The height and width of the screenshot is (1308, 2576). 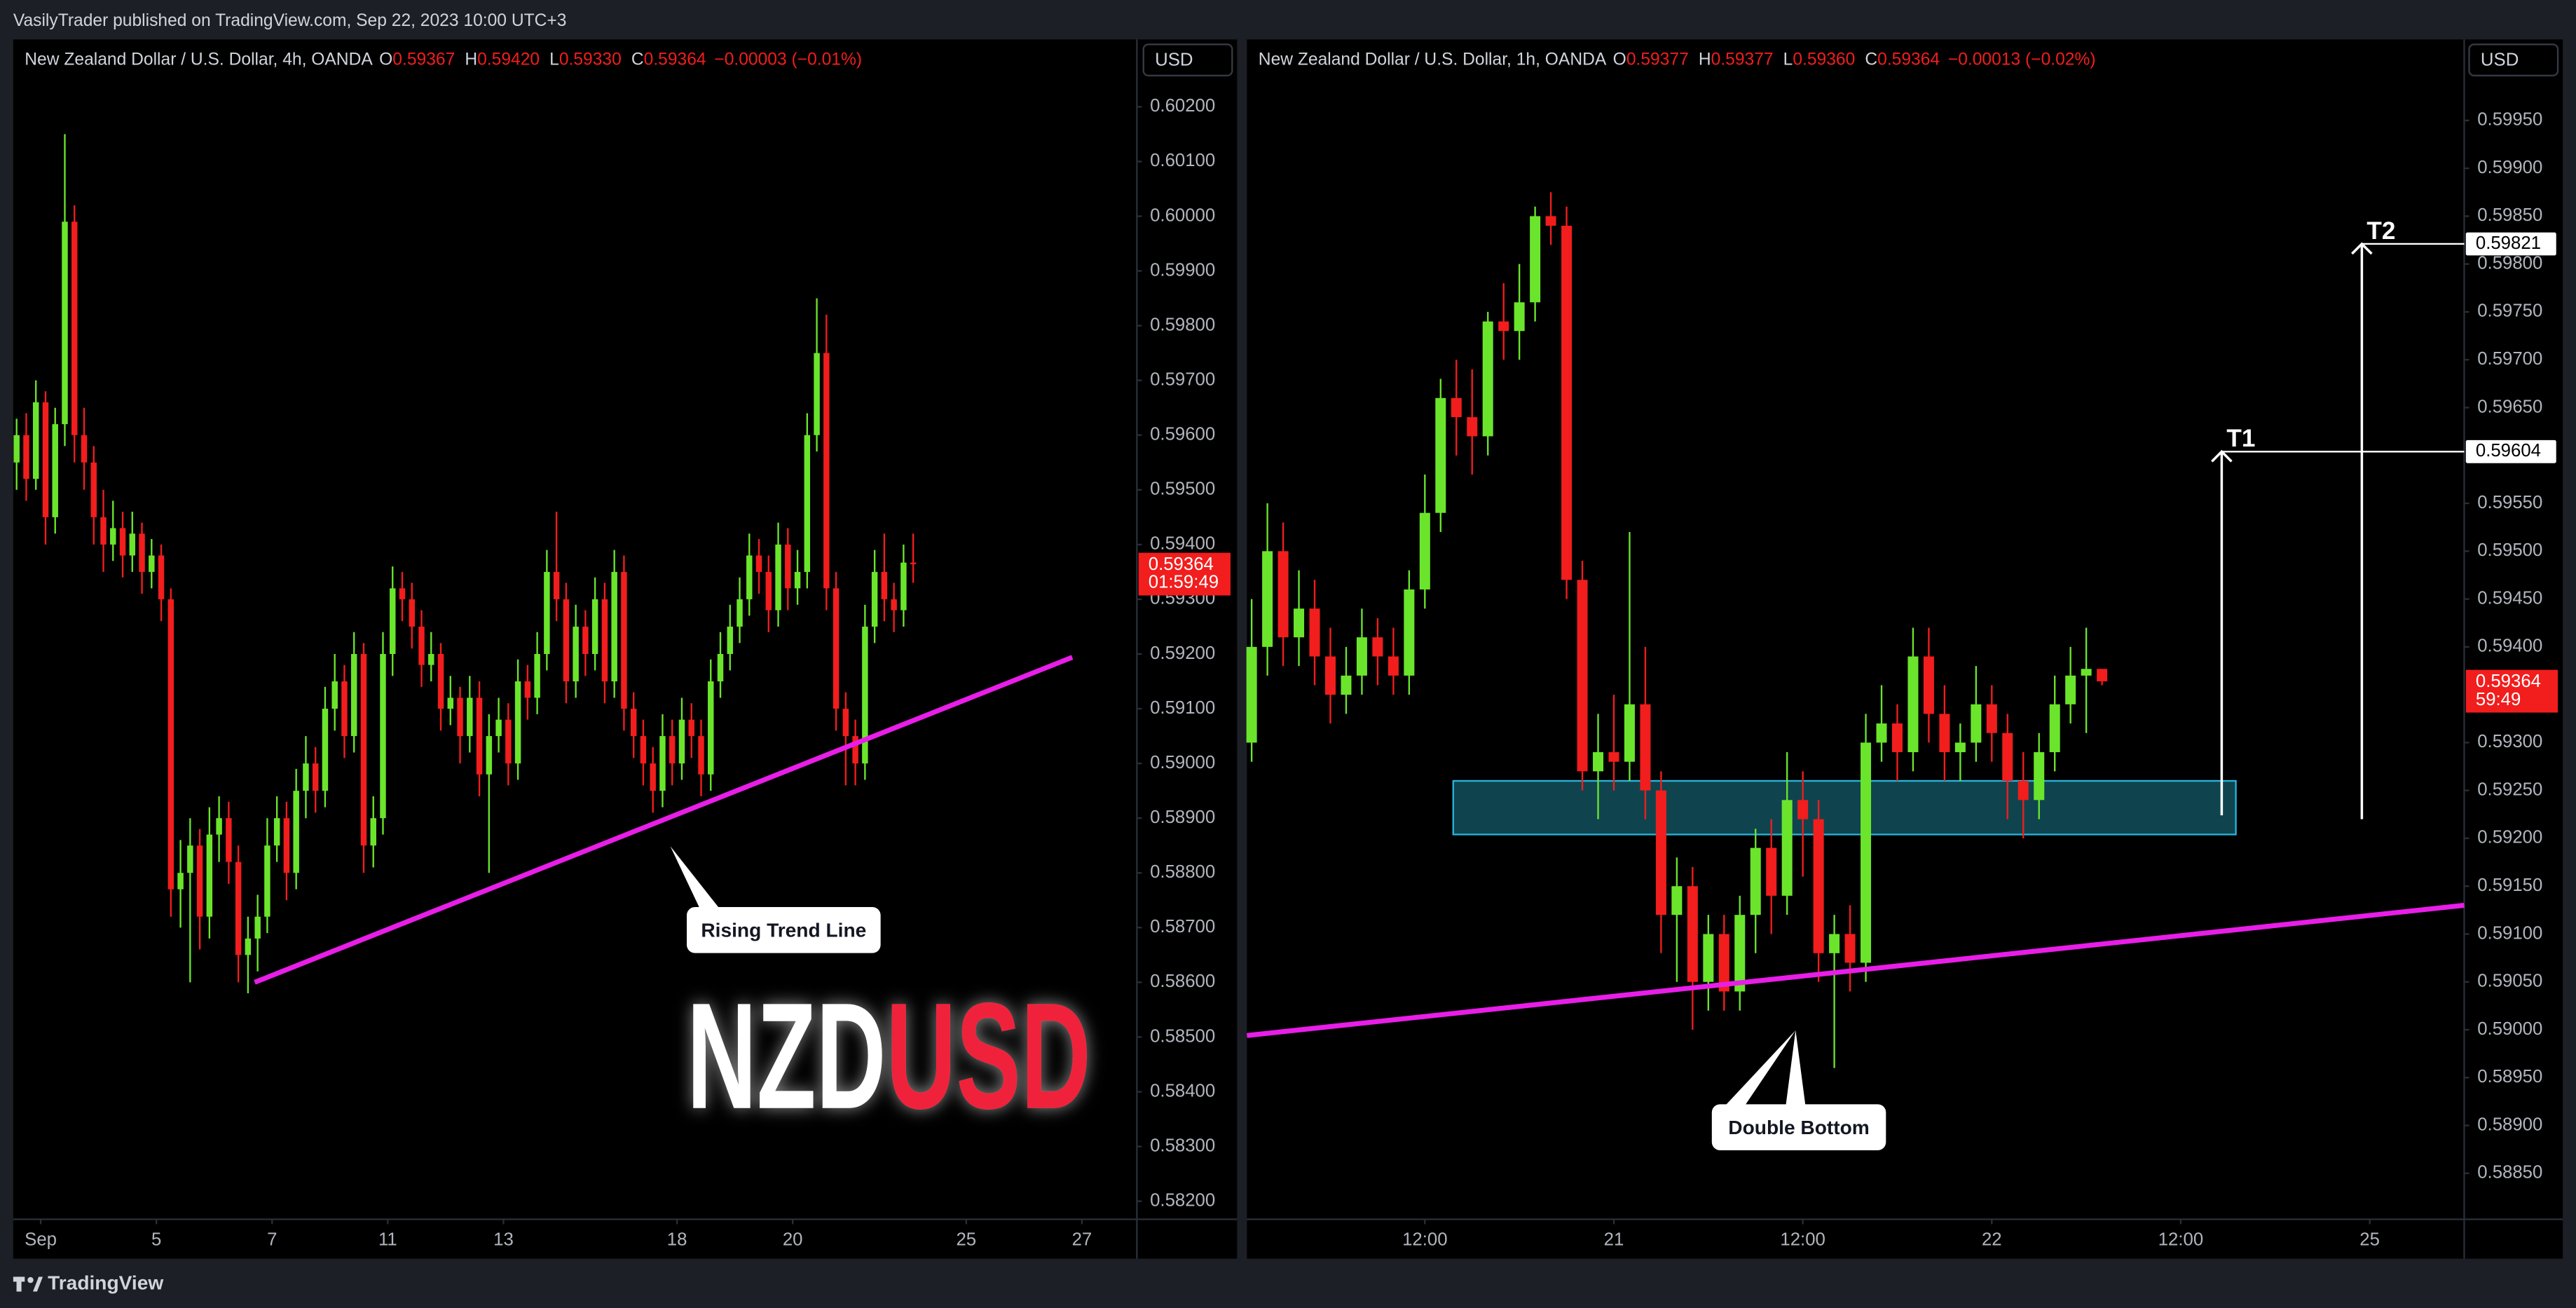 What do you see at coordinates (2510, 406) in the screenshot?
I see `y-tick-label: 0.59650` at bounding box center [2510, 406].